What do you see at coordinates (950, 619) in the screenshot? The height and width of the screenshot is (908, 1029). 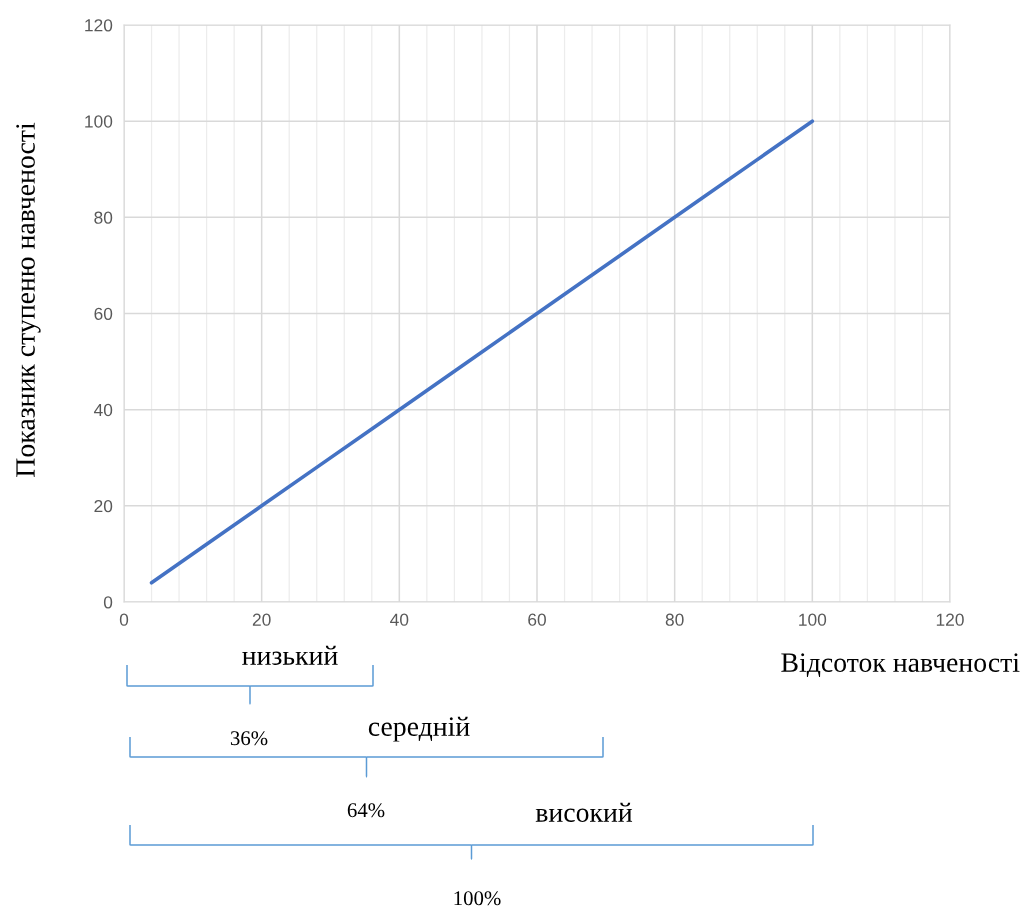 I see `x-tick-label: 120` at bounding box center [950, 619].